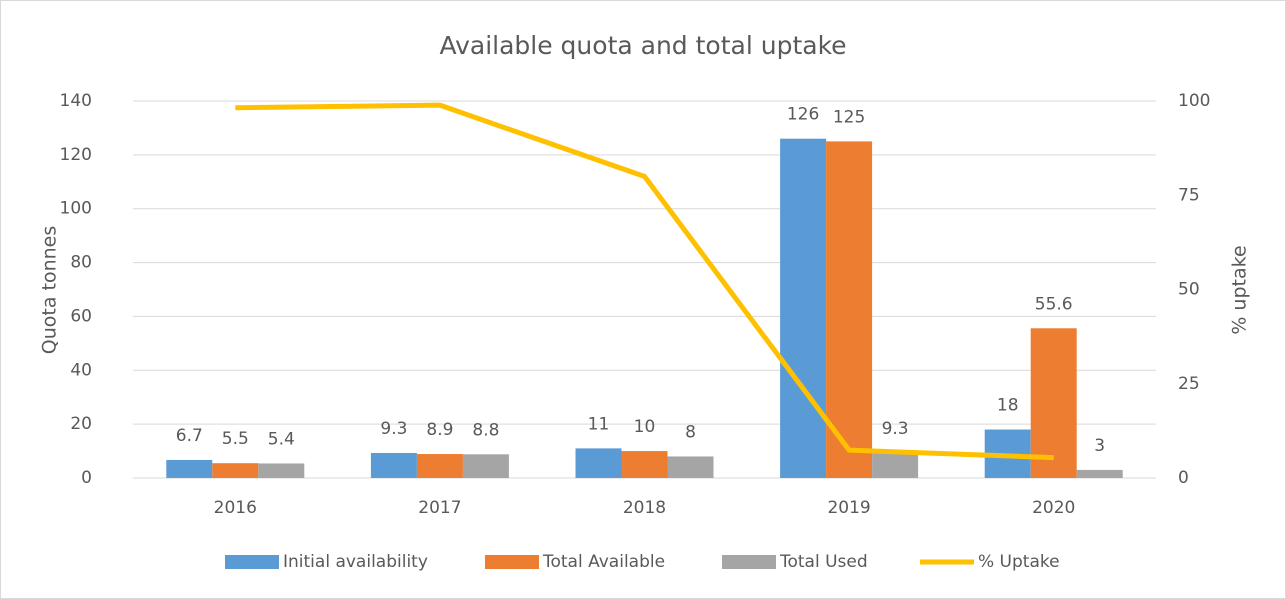  Describe the element at coordinates (823, 562) in the screenshot. I see `legend-label: Total Used` at that location.